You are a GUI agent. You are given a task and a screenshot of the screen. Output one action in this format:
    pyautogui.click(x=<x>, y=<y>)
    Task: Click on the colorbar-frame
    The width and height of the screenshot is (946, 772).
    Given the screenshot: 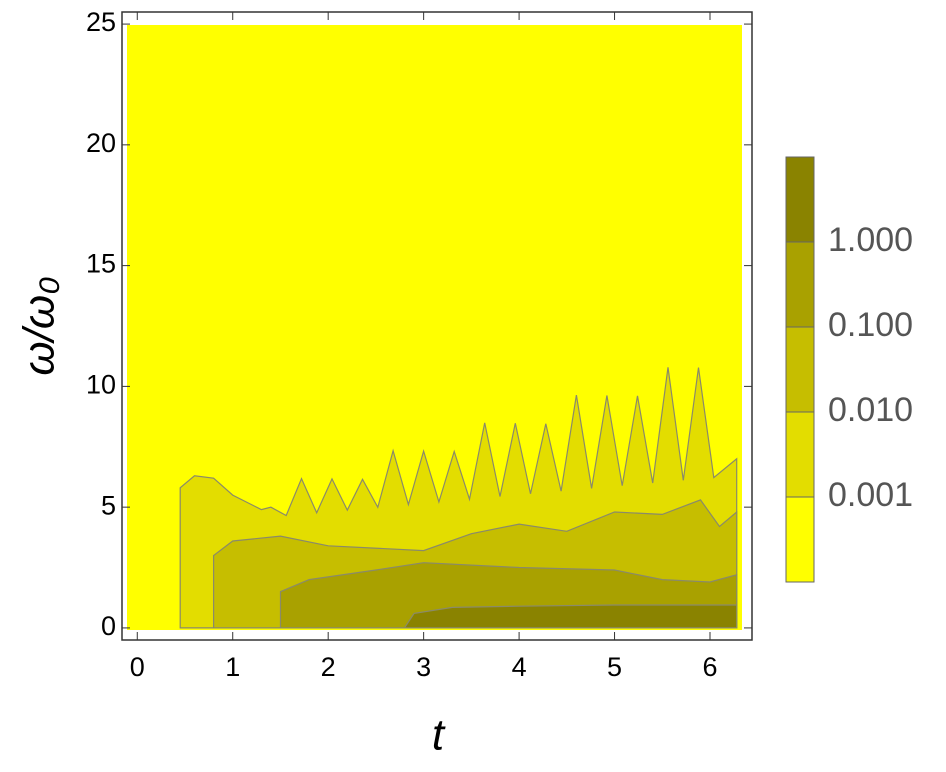 What is the action you would take?
    pyautogui.click(x=800, y=369)
    